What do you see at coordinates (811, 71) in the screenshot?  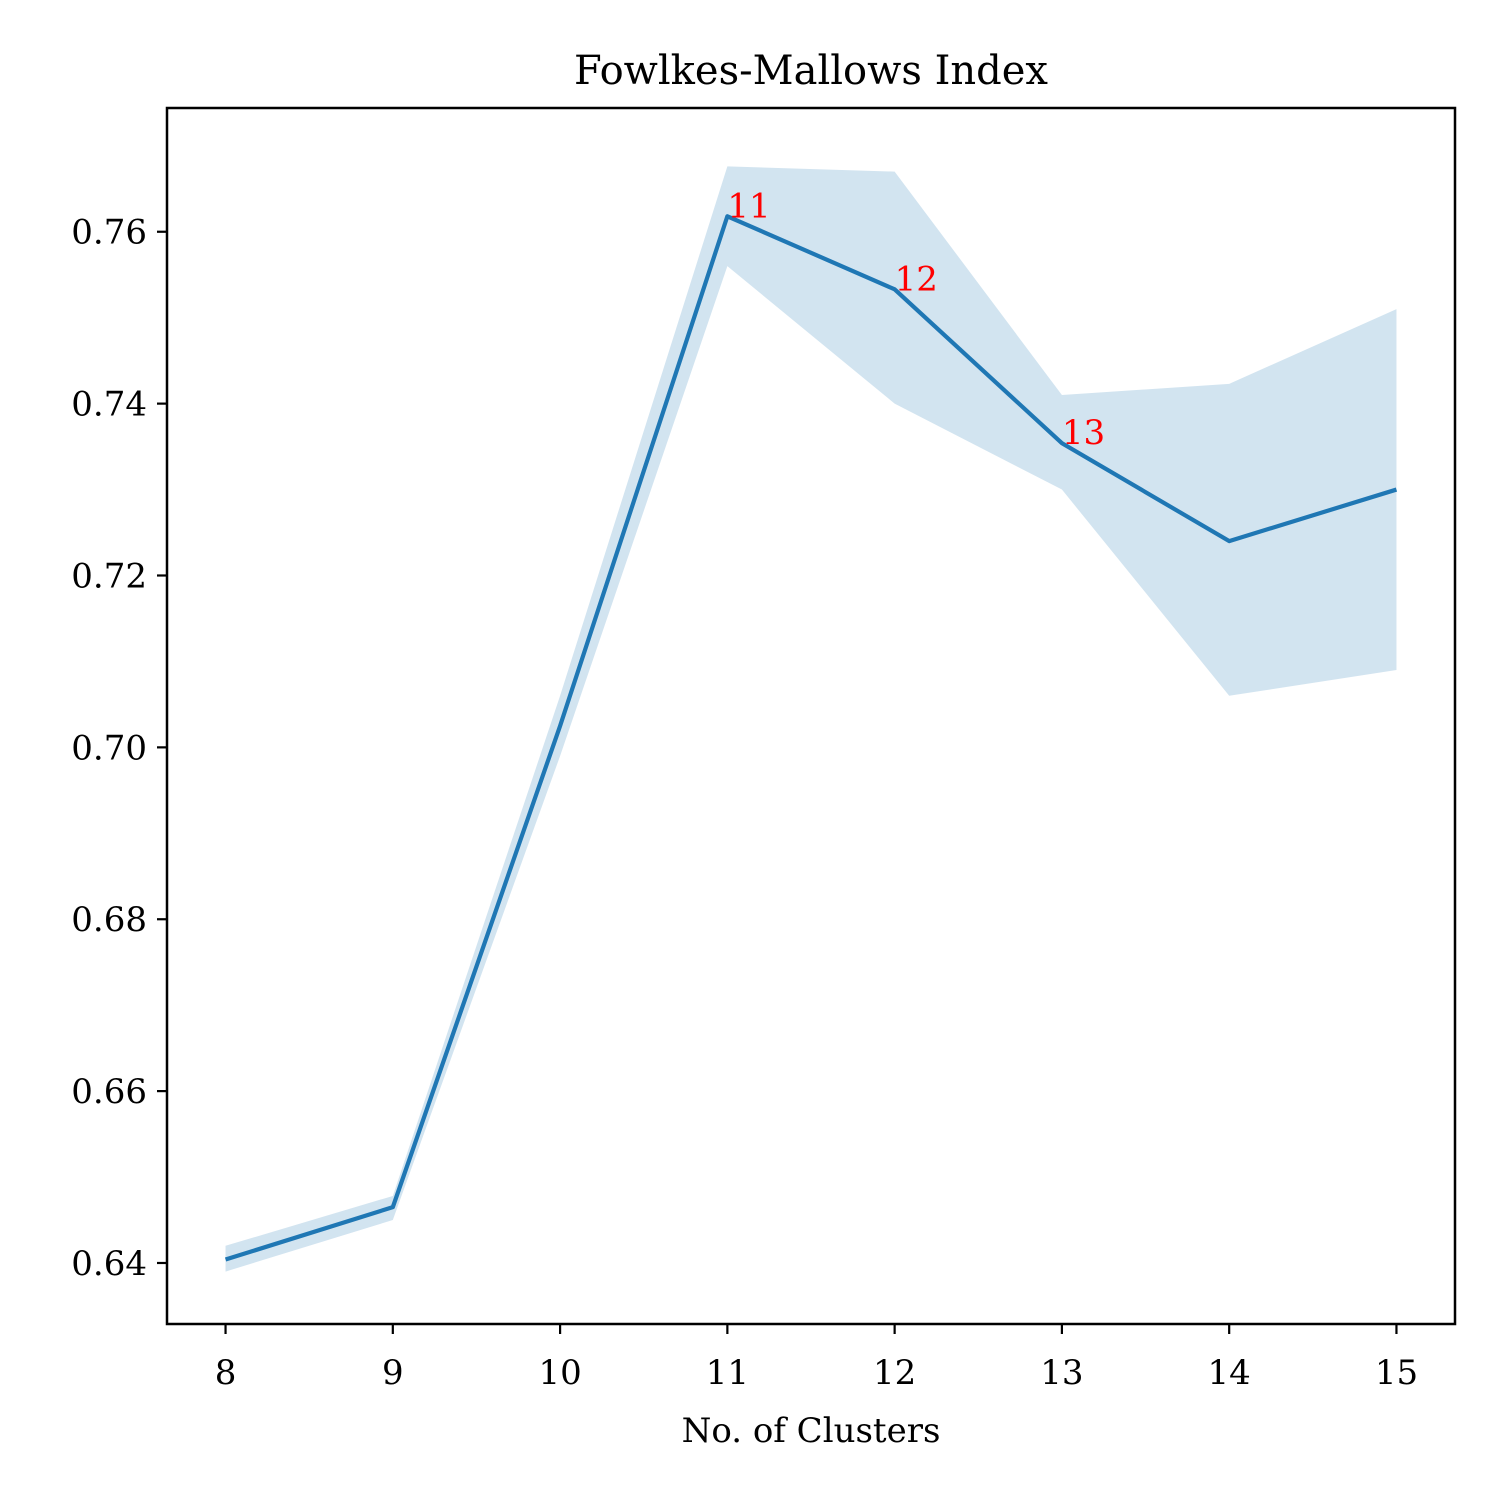 I see `chart-title: Fowlkes-Mallows Index` at bounding box center [811, 71].